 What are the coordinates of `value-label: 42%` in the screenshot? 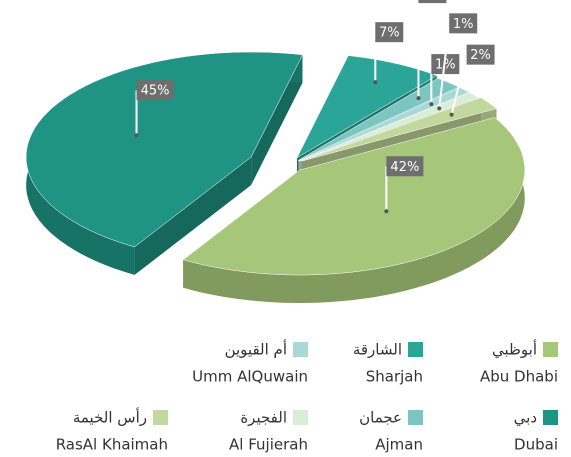 It's located at (404, 167).